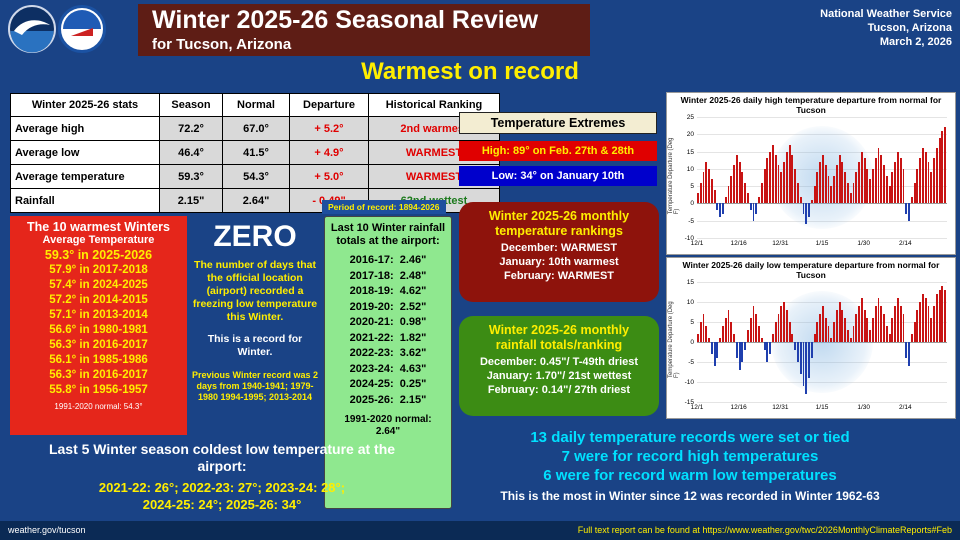 The height and width of the screenshot is (540, 960). What do you see at coordinates (886, 14) in the screenshot?
I see `agency-name: National Weather Service` at bounding box center [886, 14].